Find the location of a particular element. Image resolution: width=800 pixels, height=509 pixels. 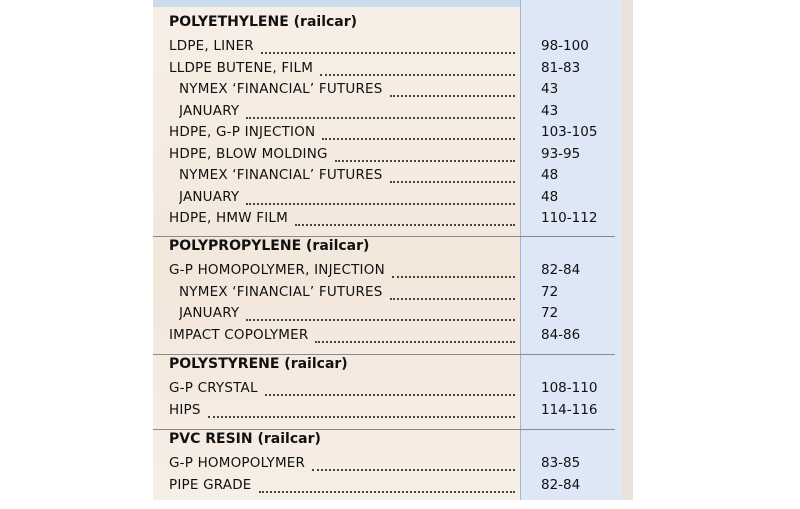

table-row: HDPE, G-P INJECTION 103-105 is located at coordinates (384, 134).